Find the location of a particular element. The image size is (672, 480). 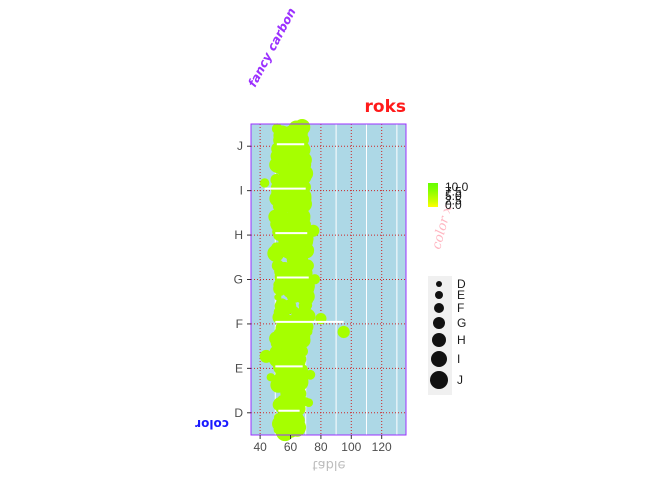

y-axis: D E F G H I J is located at coordinates (242, 279).